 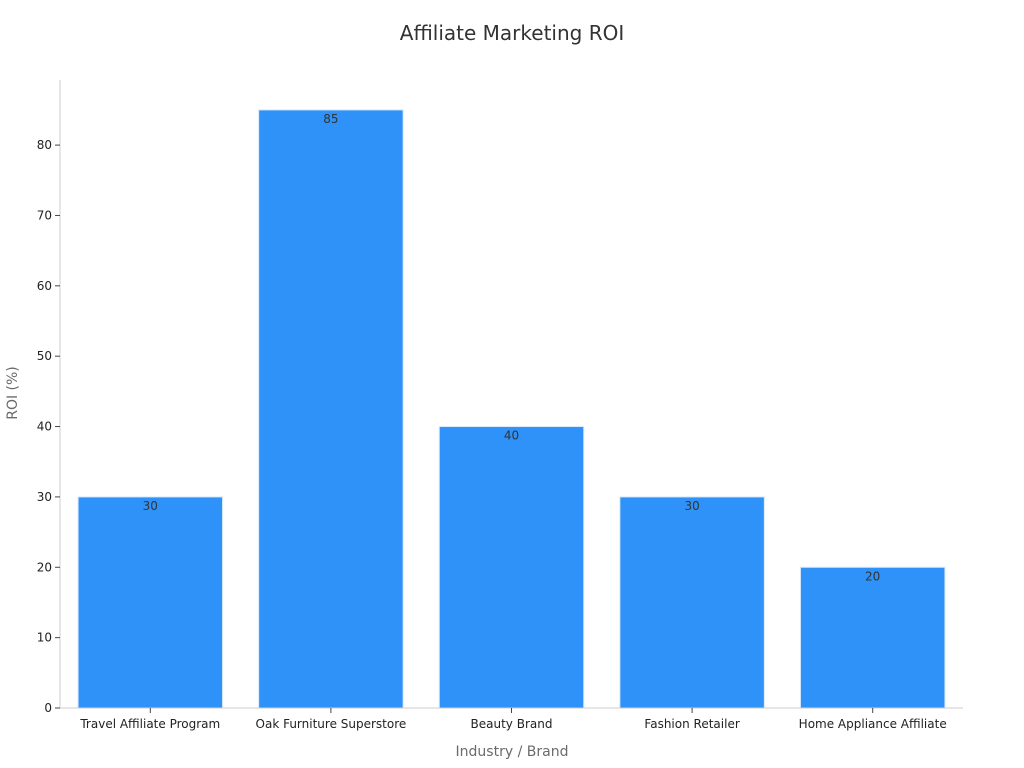 I want to click on x-tick-label: Travel Affiliate Program, so click(x=149, y=724).